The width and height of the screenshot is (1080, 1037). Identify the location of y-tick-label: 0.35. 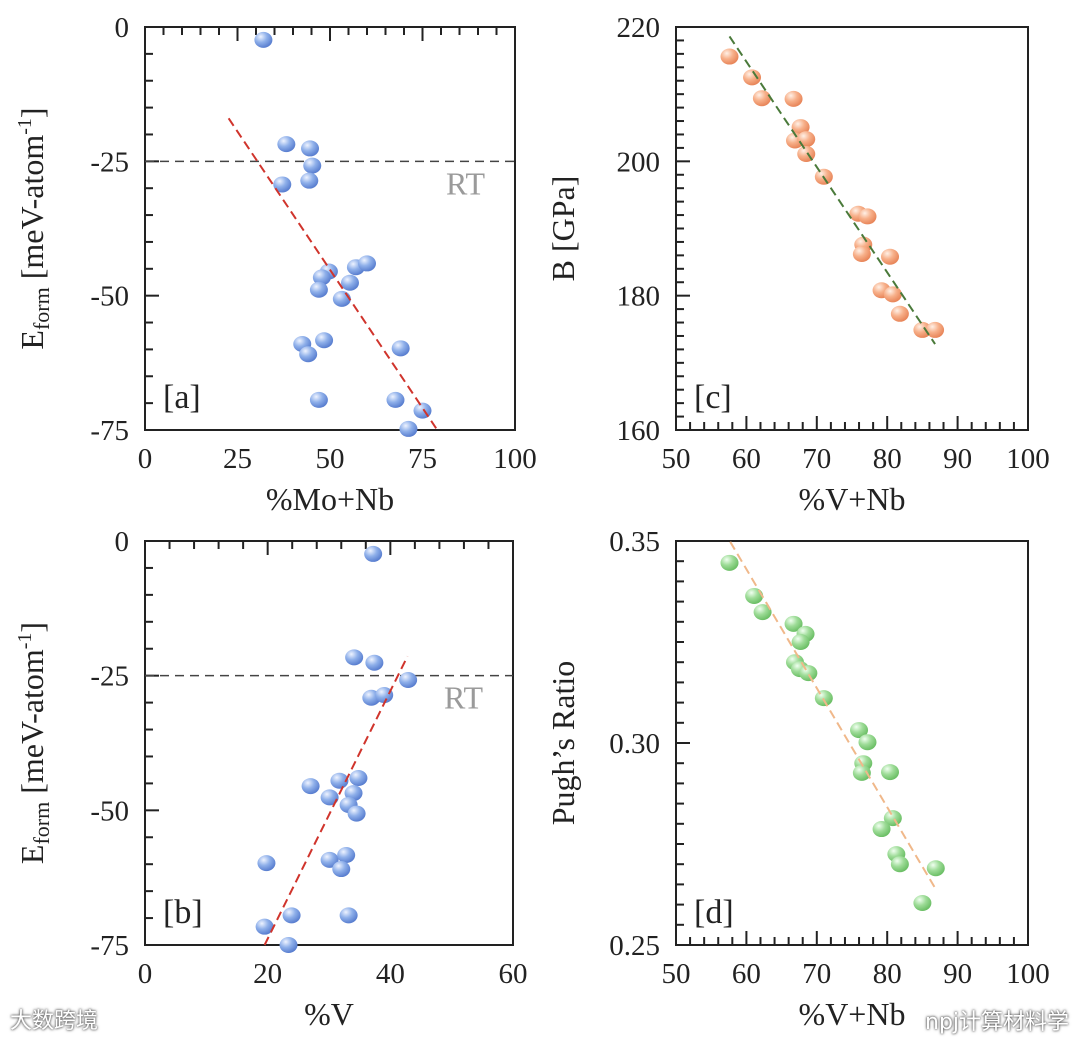
(634, 542).